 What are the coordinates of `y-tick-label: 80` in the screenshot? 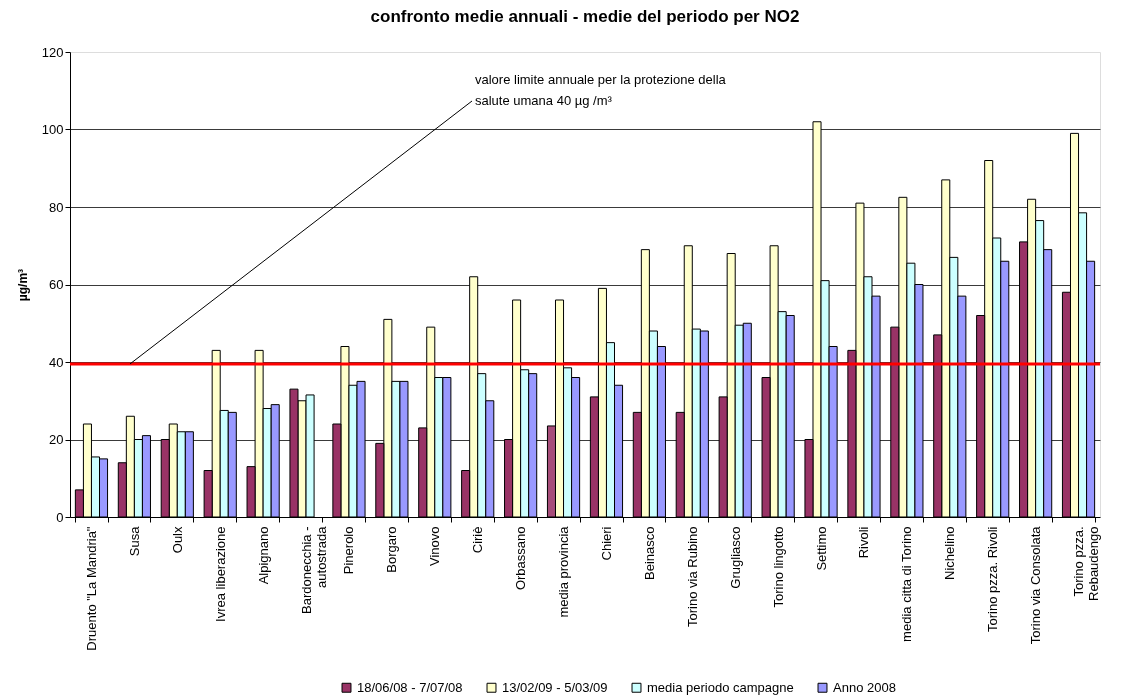 It's located at (56, 207).